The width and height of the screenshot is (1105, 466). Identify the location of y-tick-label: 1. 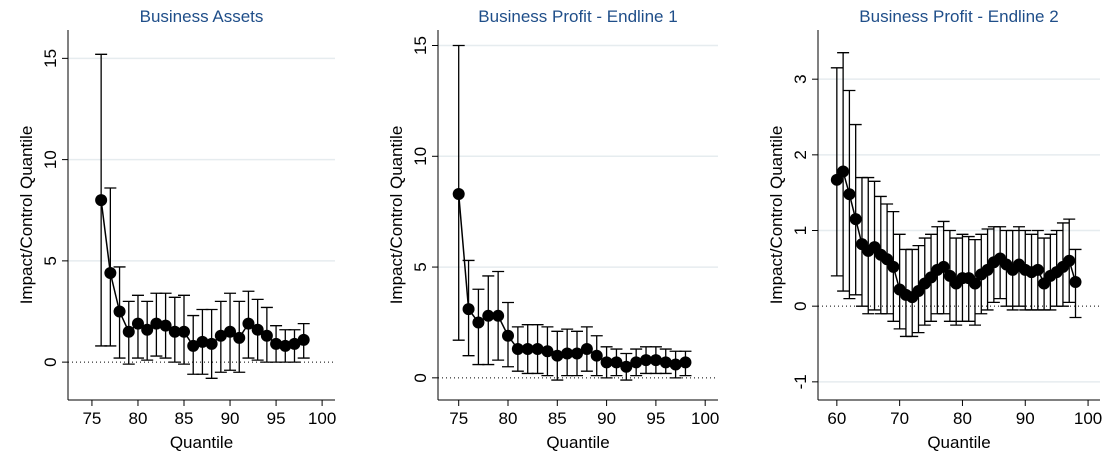
(800, 230).